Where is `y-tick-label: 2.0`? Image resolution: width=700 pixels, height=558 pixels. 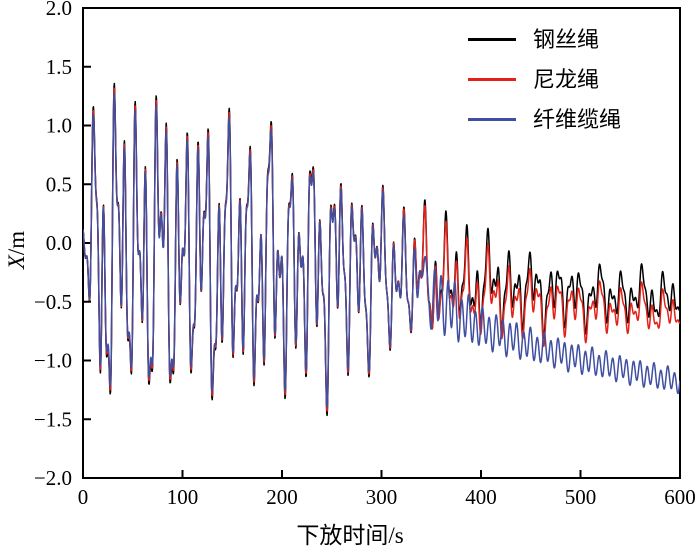 y-tick-label: 2.0 is located at coordinates (59, 10).